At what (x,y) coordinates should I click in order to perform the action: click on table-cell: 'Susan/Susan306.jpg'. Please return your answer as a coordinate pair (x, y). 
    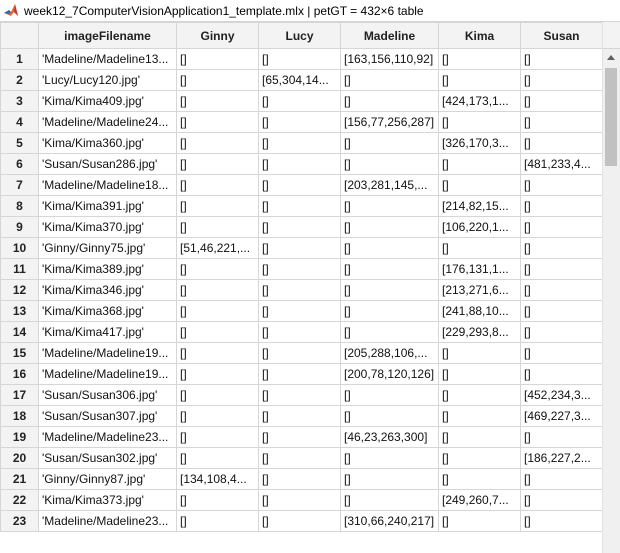
    Looking at the image, I should click on (107, 395).